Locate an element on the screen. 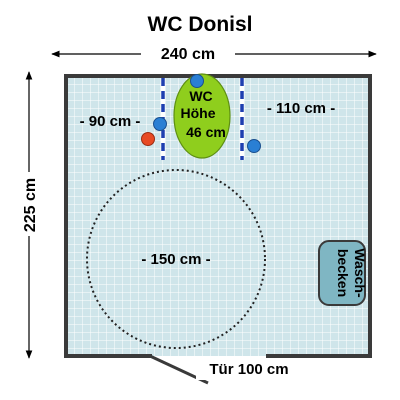  sink-label-line1: Wasch- is located at coordinates (360, 273).